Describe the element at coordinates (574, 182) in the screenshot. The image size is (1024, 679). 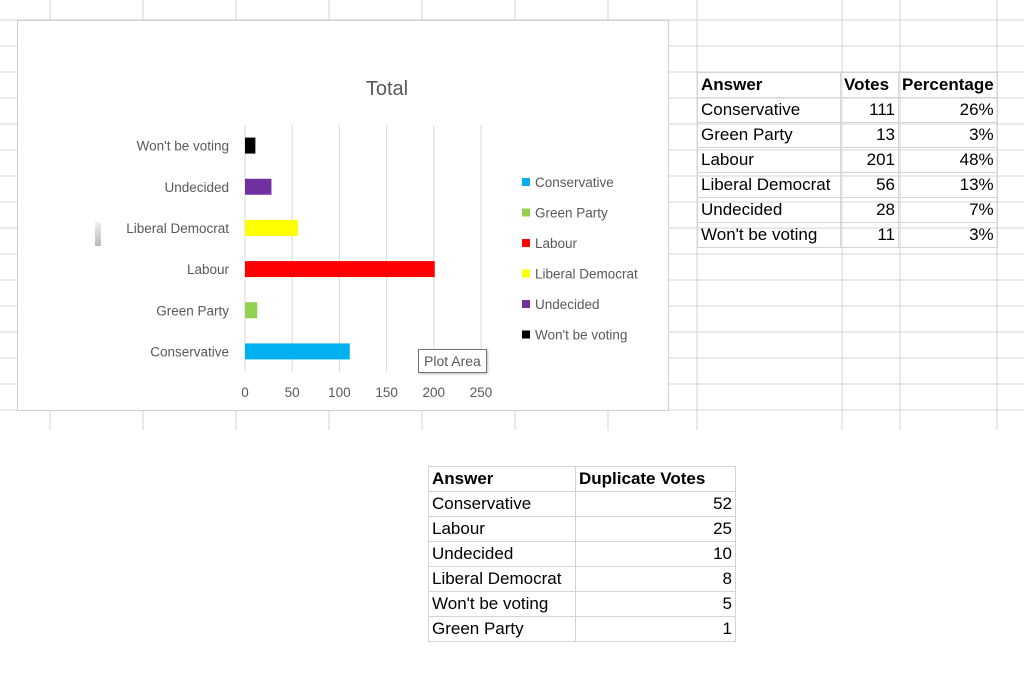
I see `legend-entry: Conservative` at that location.